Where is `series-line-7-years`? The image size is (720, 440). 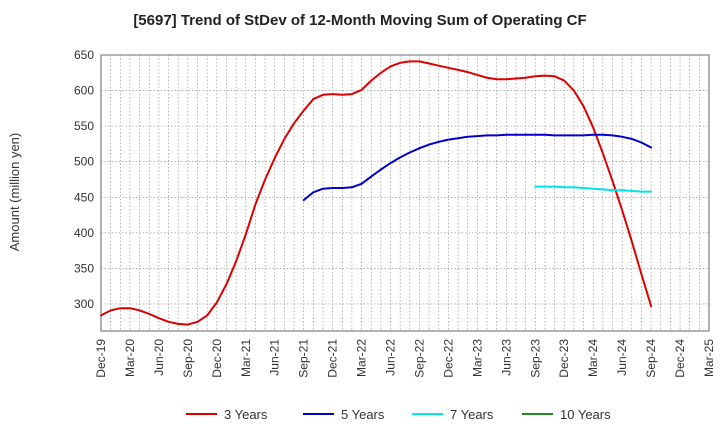 series-line-7-years is located at coordinates (593, 189).